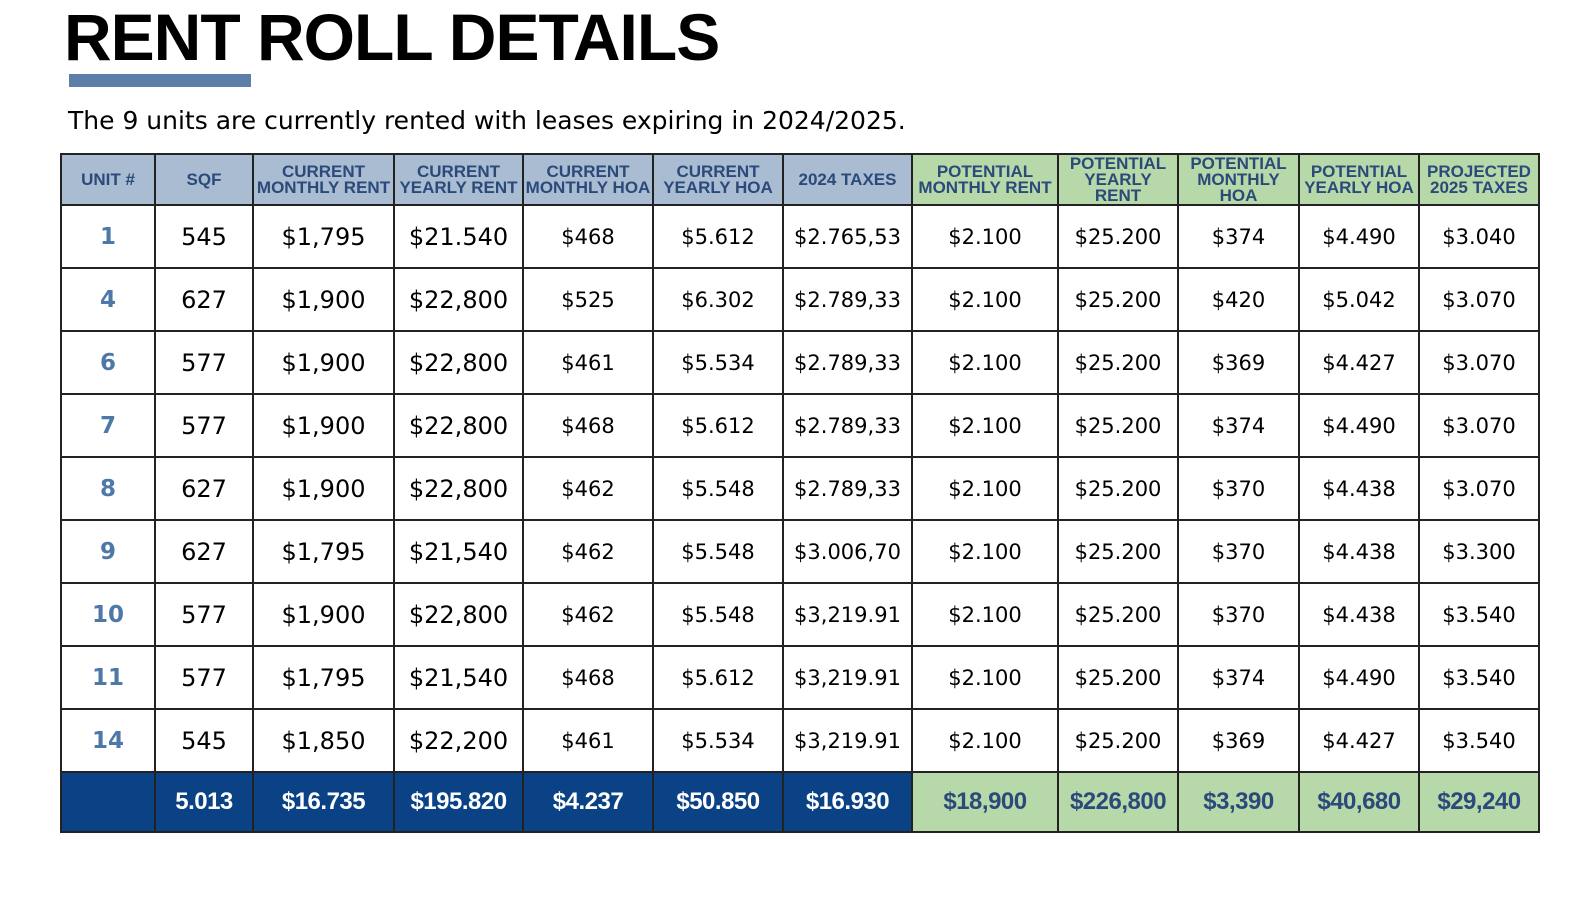  Describe the element at coordinates (588, 802) in the screenshot. I see `total-cell: $4.237` at that location.